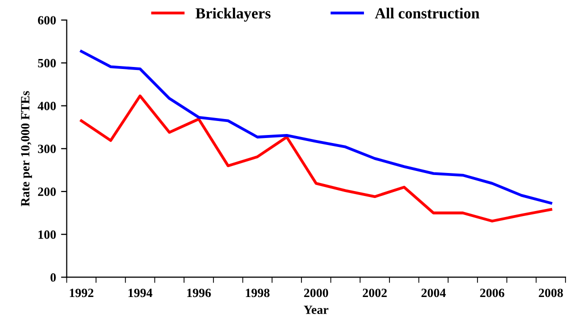 This screenshot has width=580, height=334. Describe the element at coordinates (433, 293) in the screenshot. I see `x-tick-label: 2004` at that location.